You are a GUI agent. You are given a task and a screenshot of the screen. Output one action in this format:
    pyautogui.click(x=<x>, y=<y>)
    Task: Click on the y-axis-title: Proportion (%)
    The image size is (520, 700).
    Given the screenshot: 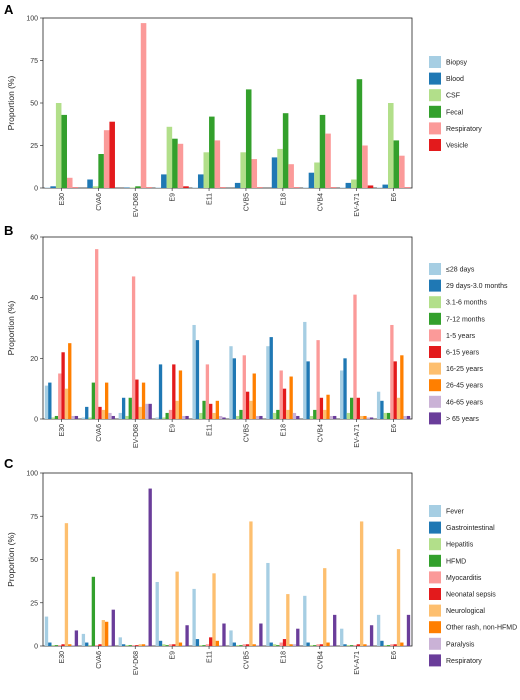 What is the action you would take?
    pyautogui.click(x=11, y=327)
    